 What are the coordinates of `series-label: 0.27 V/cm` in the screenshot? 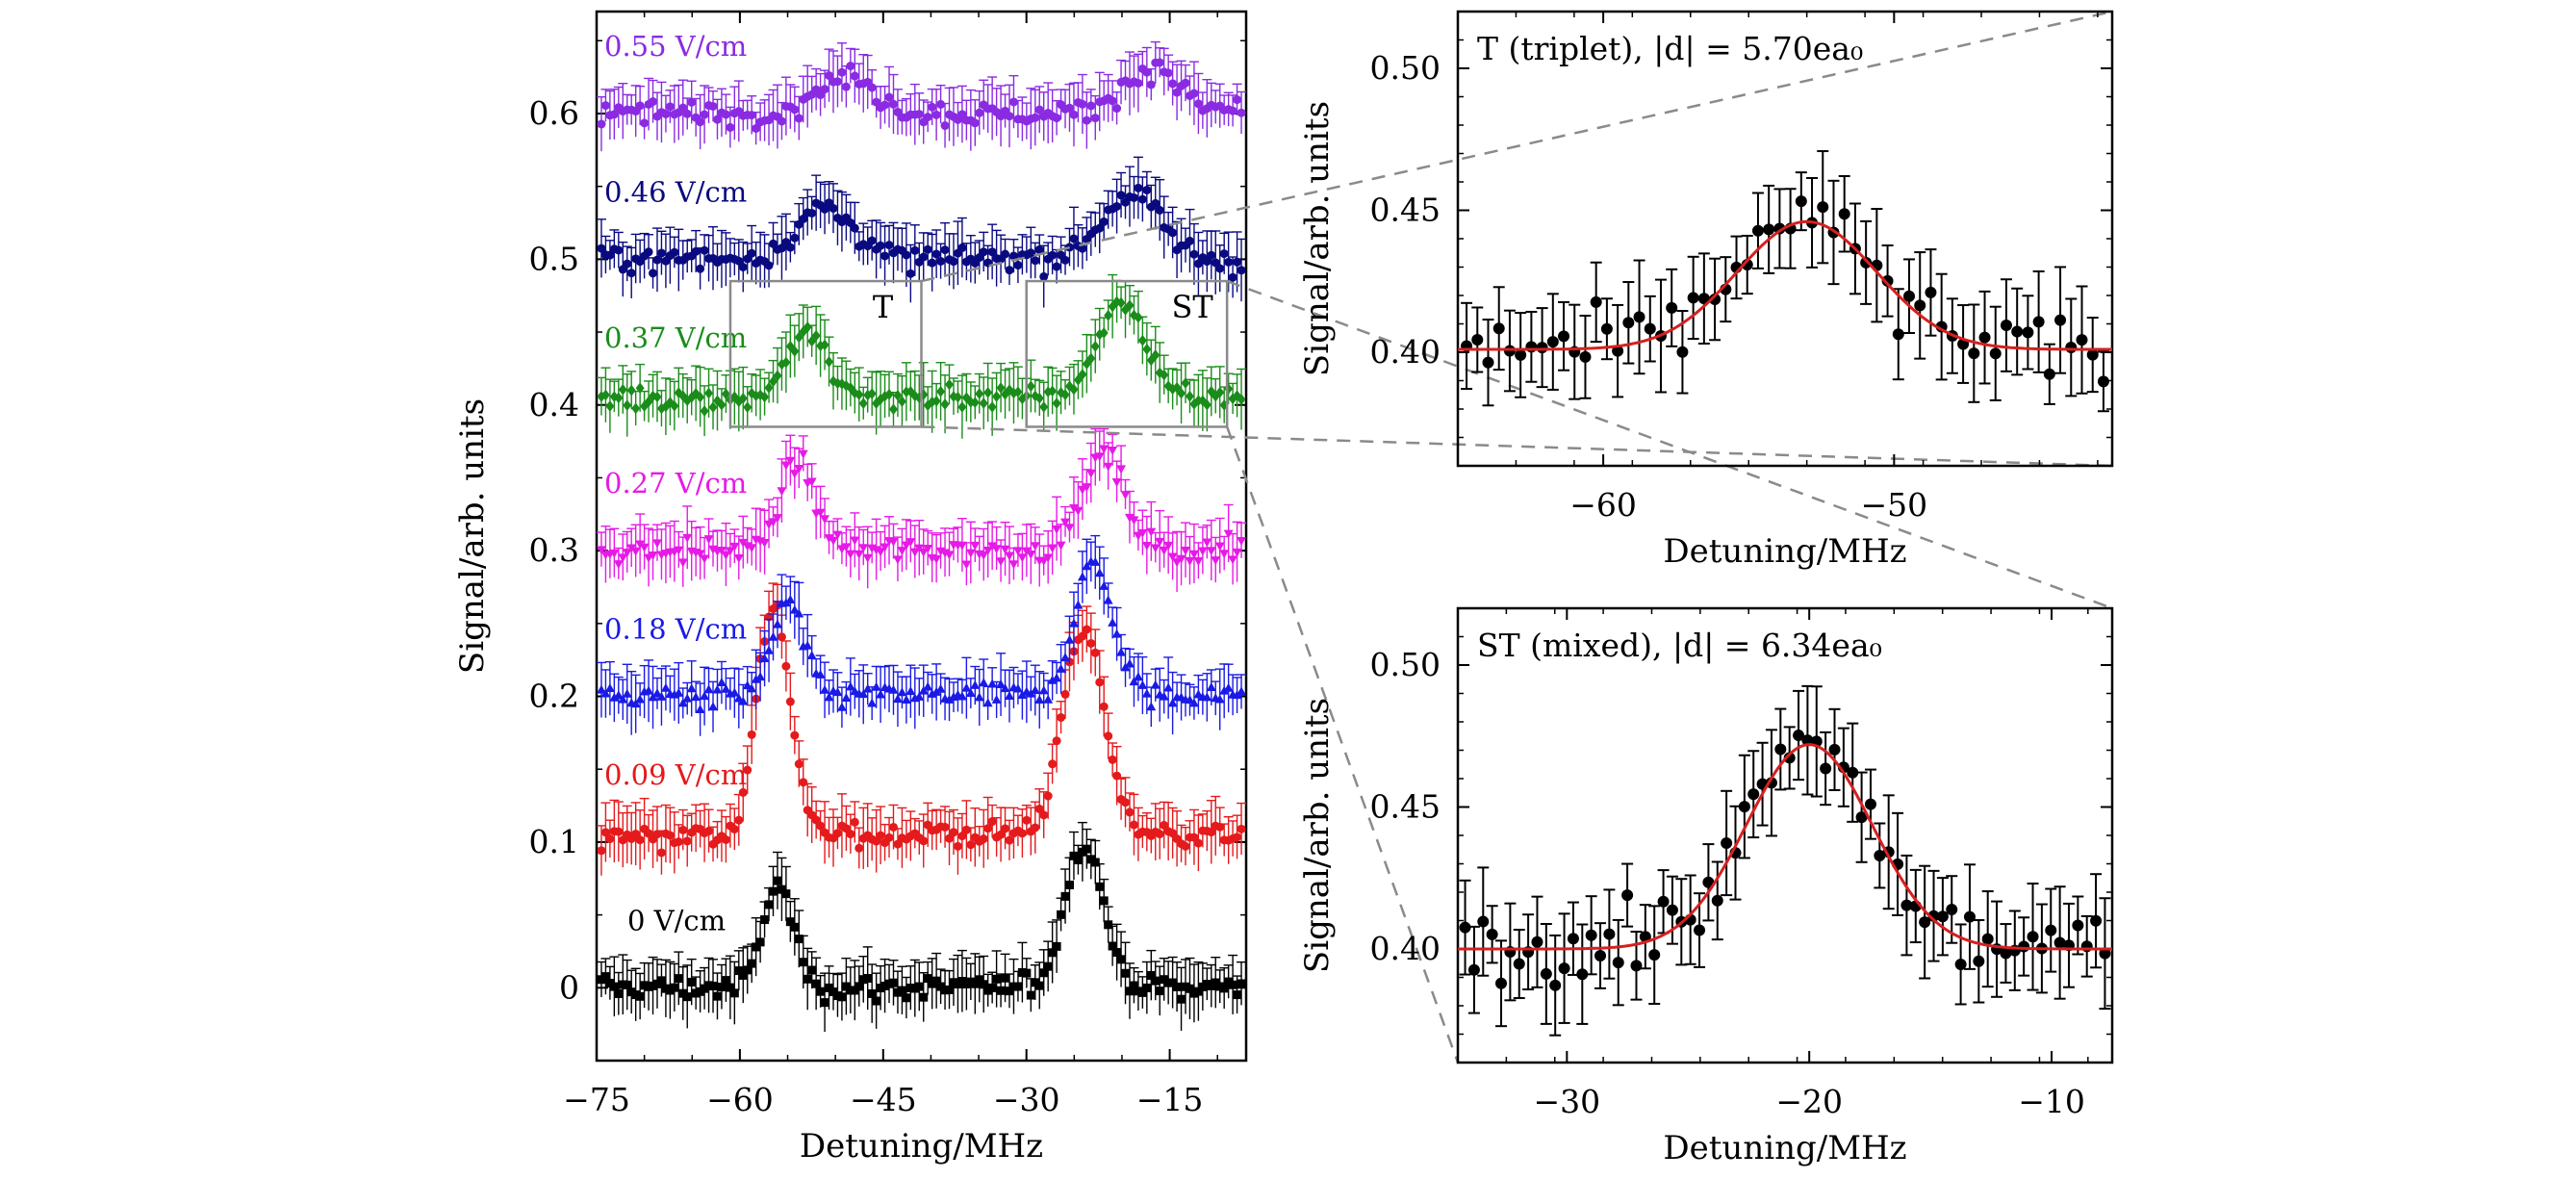 It's located at (675, 483).